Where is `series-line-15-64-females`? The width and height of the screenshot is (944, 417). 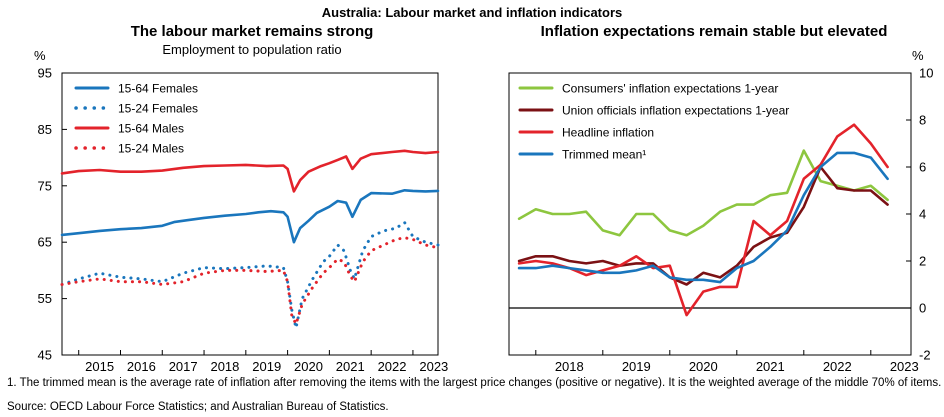
series-line-15-64-females is located at coordinates (250, 216).